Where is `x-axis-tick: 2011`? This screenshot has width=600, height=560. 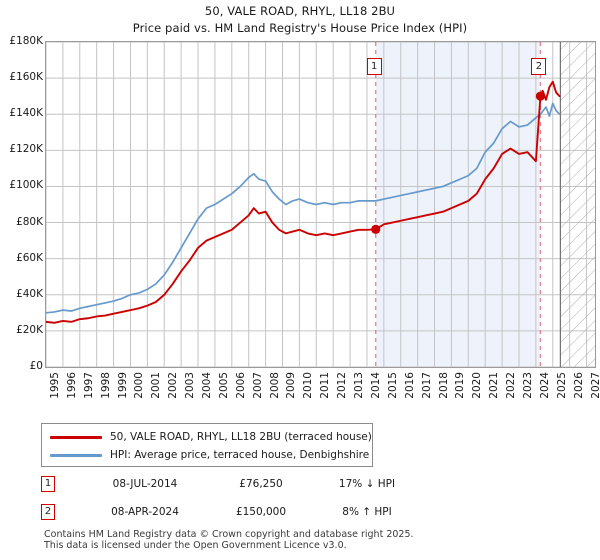
x-axis-tick: 2011 is located at coordinates (325, 385).